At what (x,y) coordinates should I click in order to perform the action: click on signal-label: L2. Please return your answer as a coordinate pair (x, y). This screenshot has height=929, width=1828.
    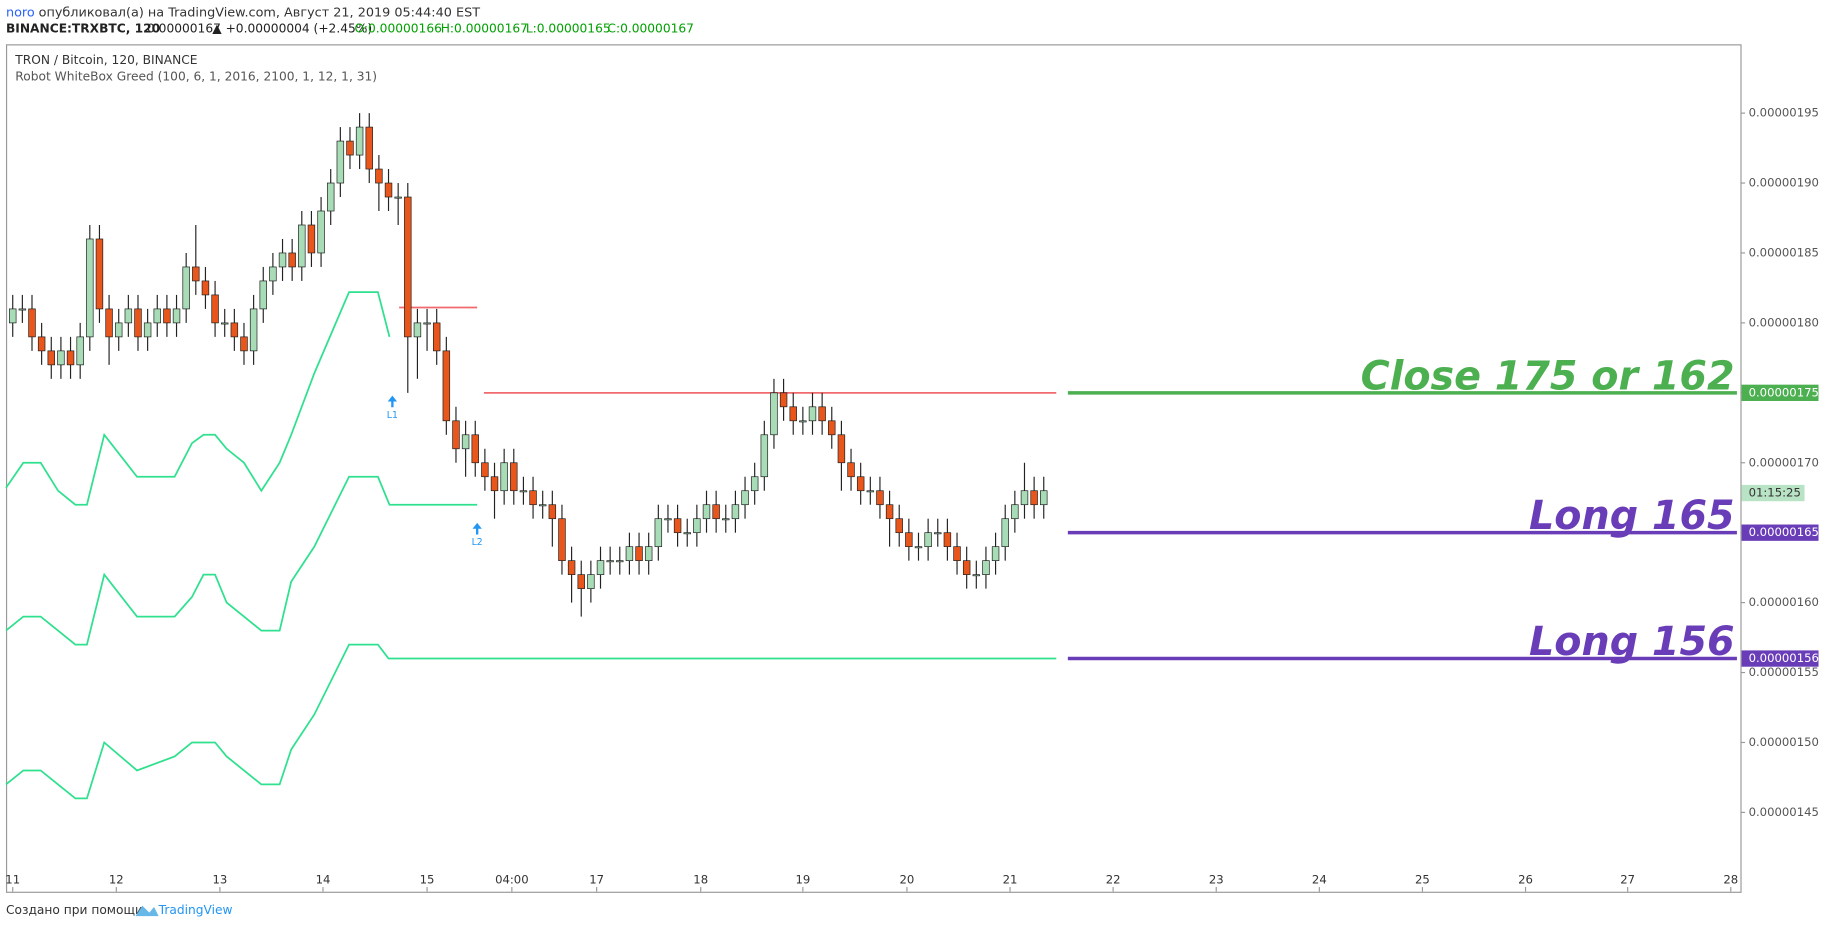
    Looking at the image, I should click on (477, 542).